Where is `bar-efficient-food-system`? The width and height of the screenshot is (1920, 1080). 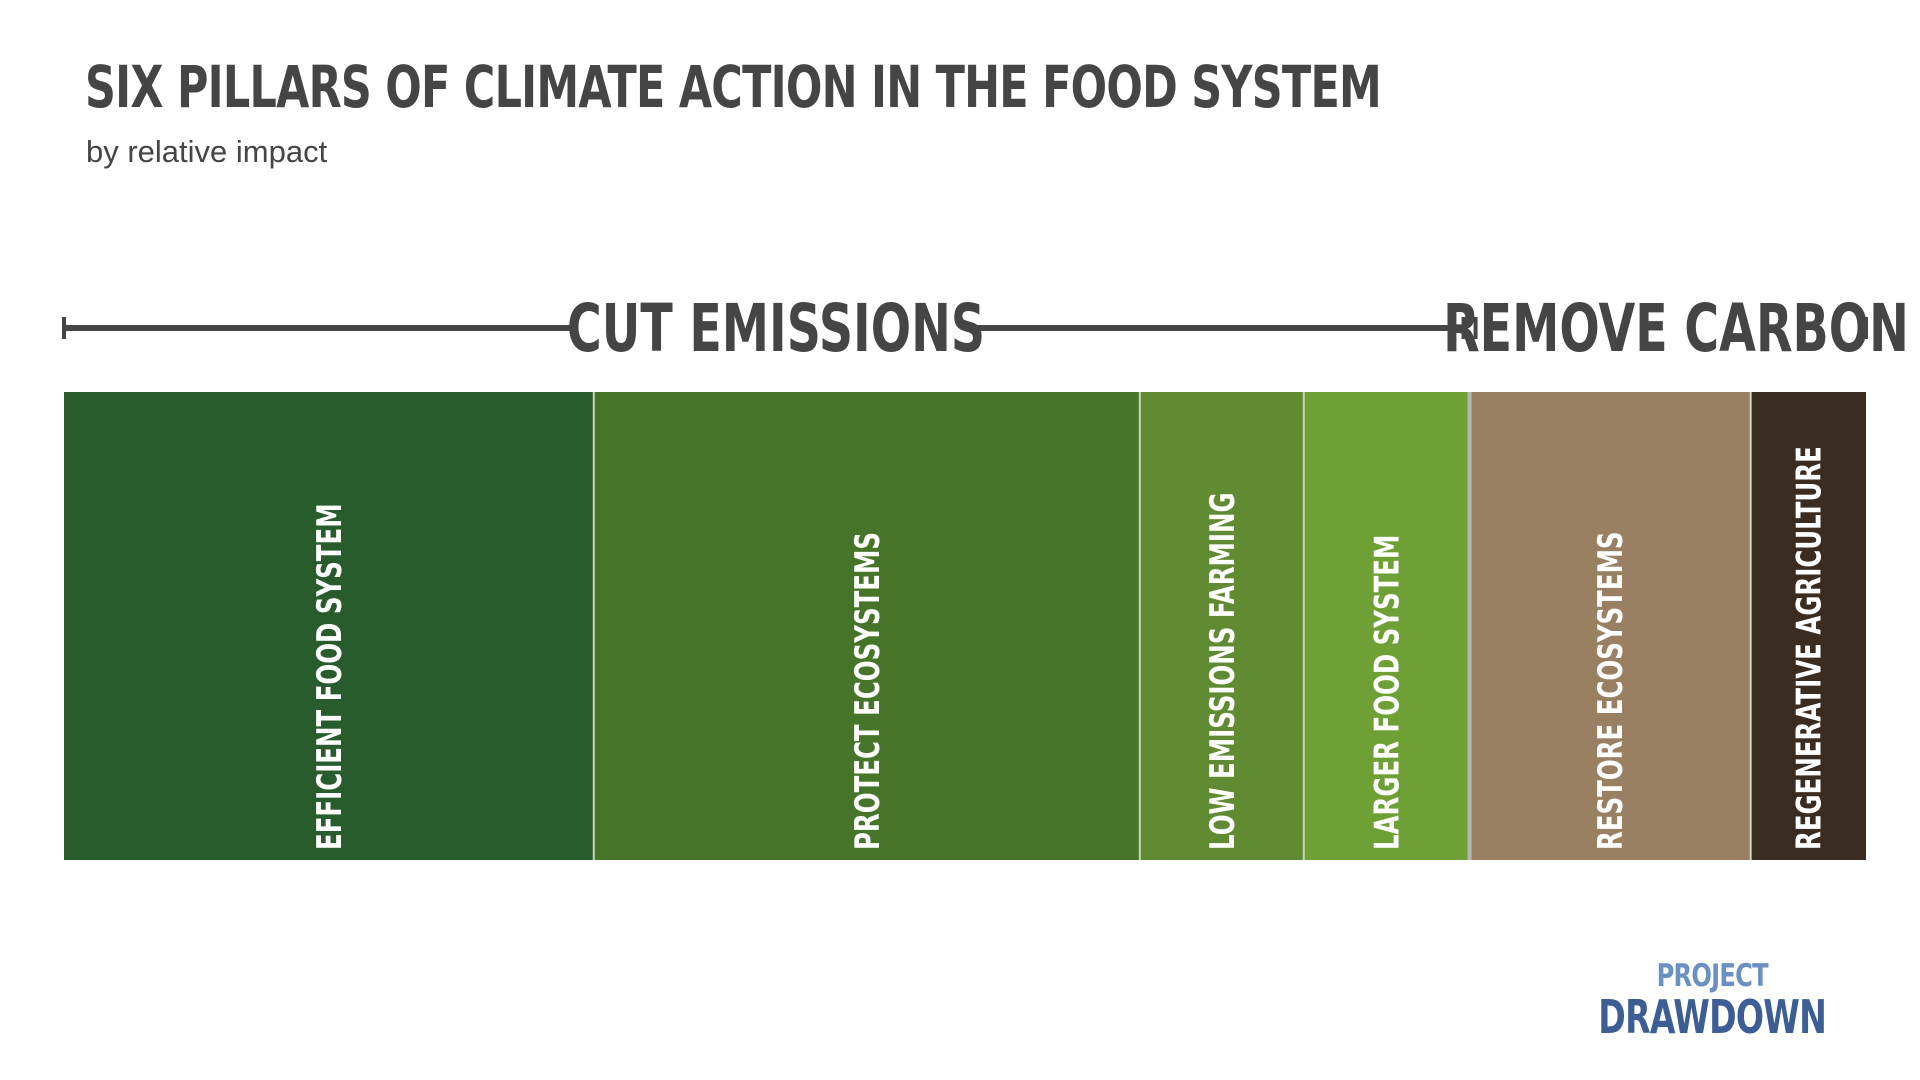 bar-efficient-food-system is located at coordinates (329, 626).